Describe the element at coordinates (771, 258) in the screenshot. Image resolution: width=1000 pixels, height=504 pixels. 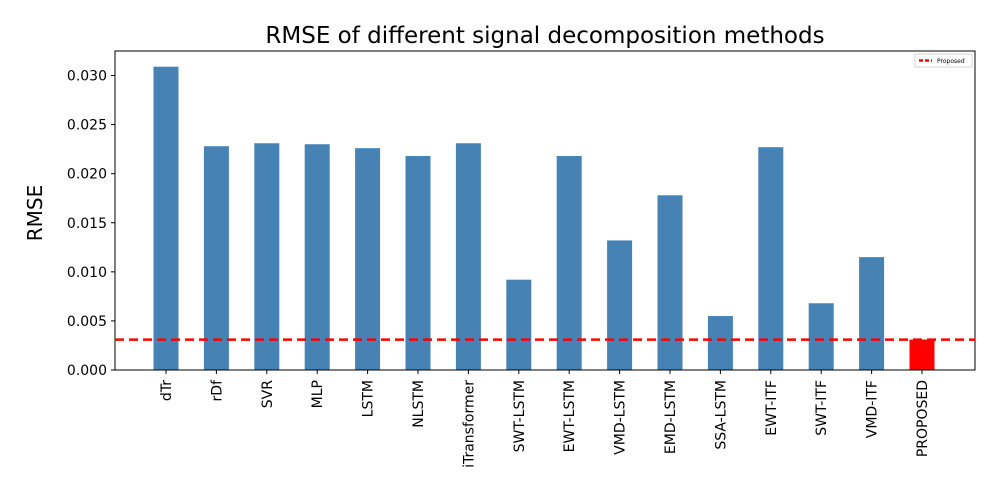
I see `bar-ewt-itf` at that location.